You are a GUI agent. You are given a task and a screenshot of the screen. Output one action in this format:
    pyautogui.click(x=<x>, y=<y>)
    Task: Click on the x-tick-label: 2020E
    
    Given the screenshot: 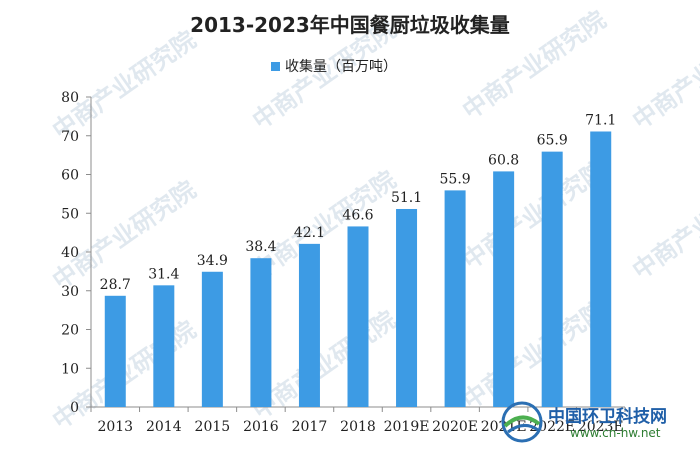 What is the action you would take?
    pyautogui.click(x=455, y=427)
    